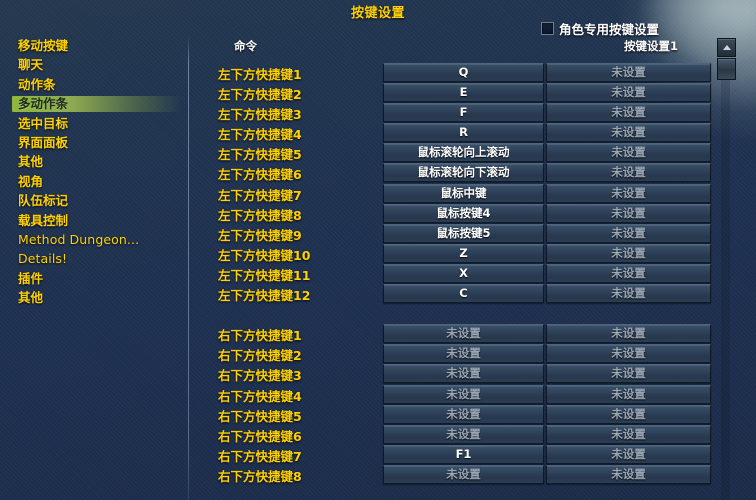 Image resolution: width=756 pixels, height=500 pixels. What do you see at coordinates (378, 434) in the screenshot?
I see `table-row: 右下方快捷键6 未设置 未设置` at bounding box center [378, 434].